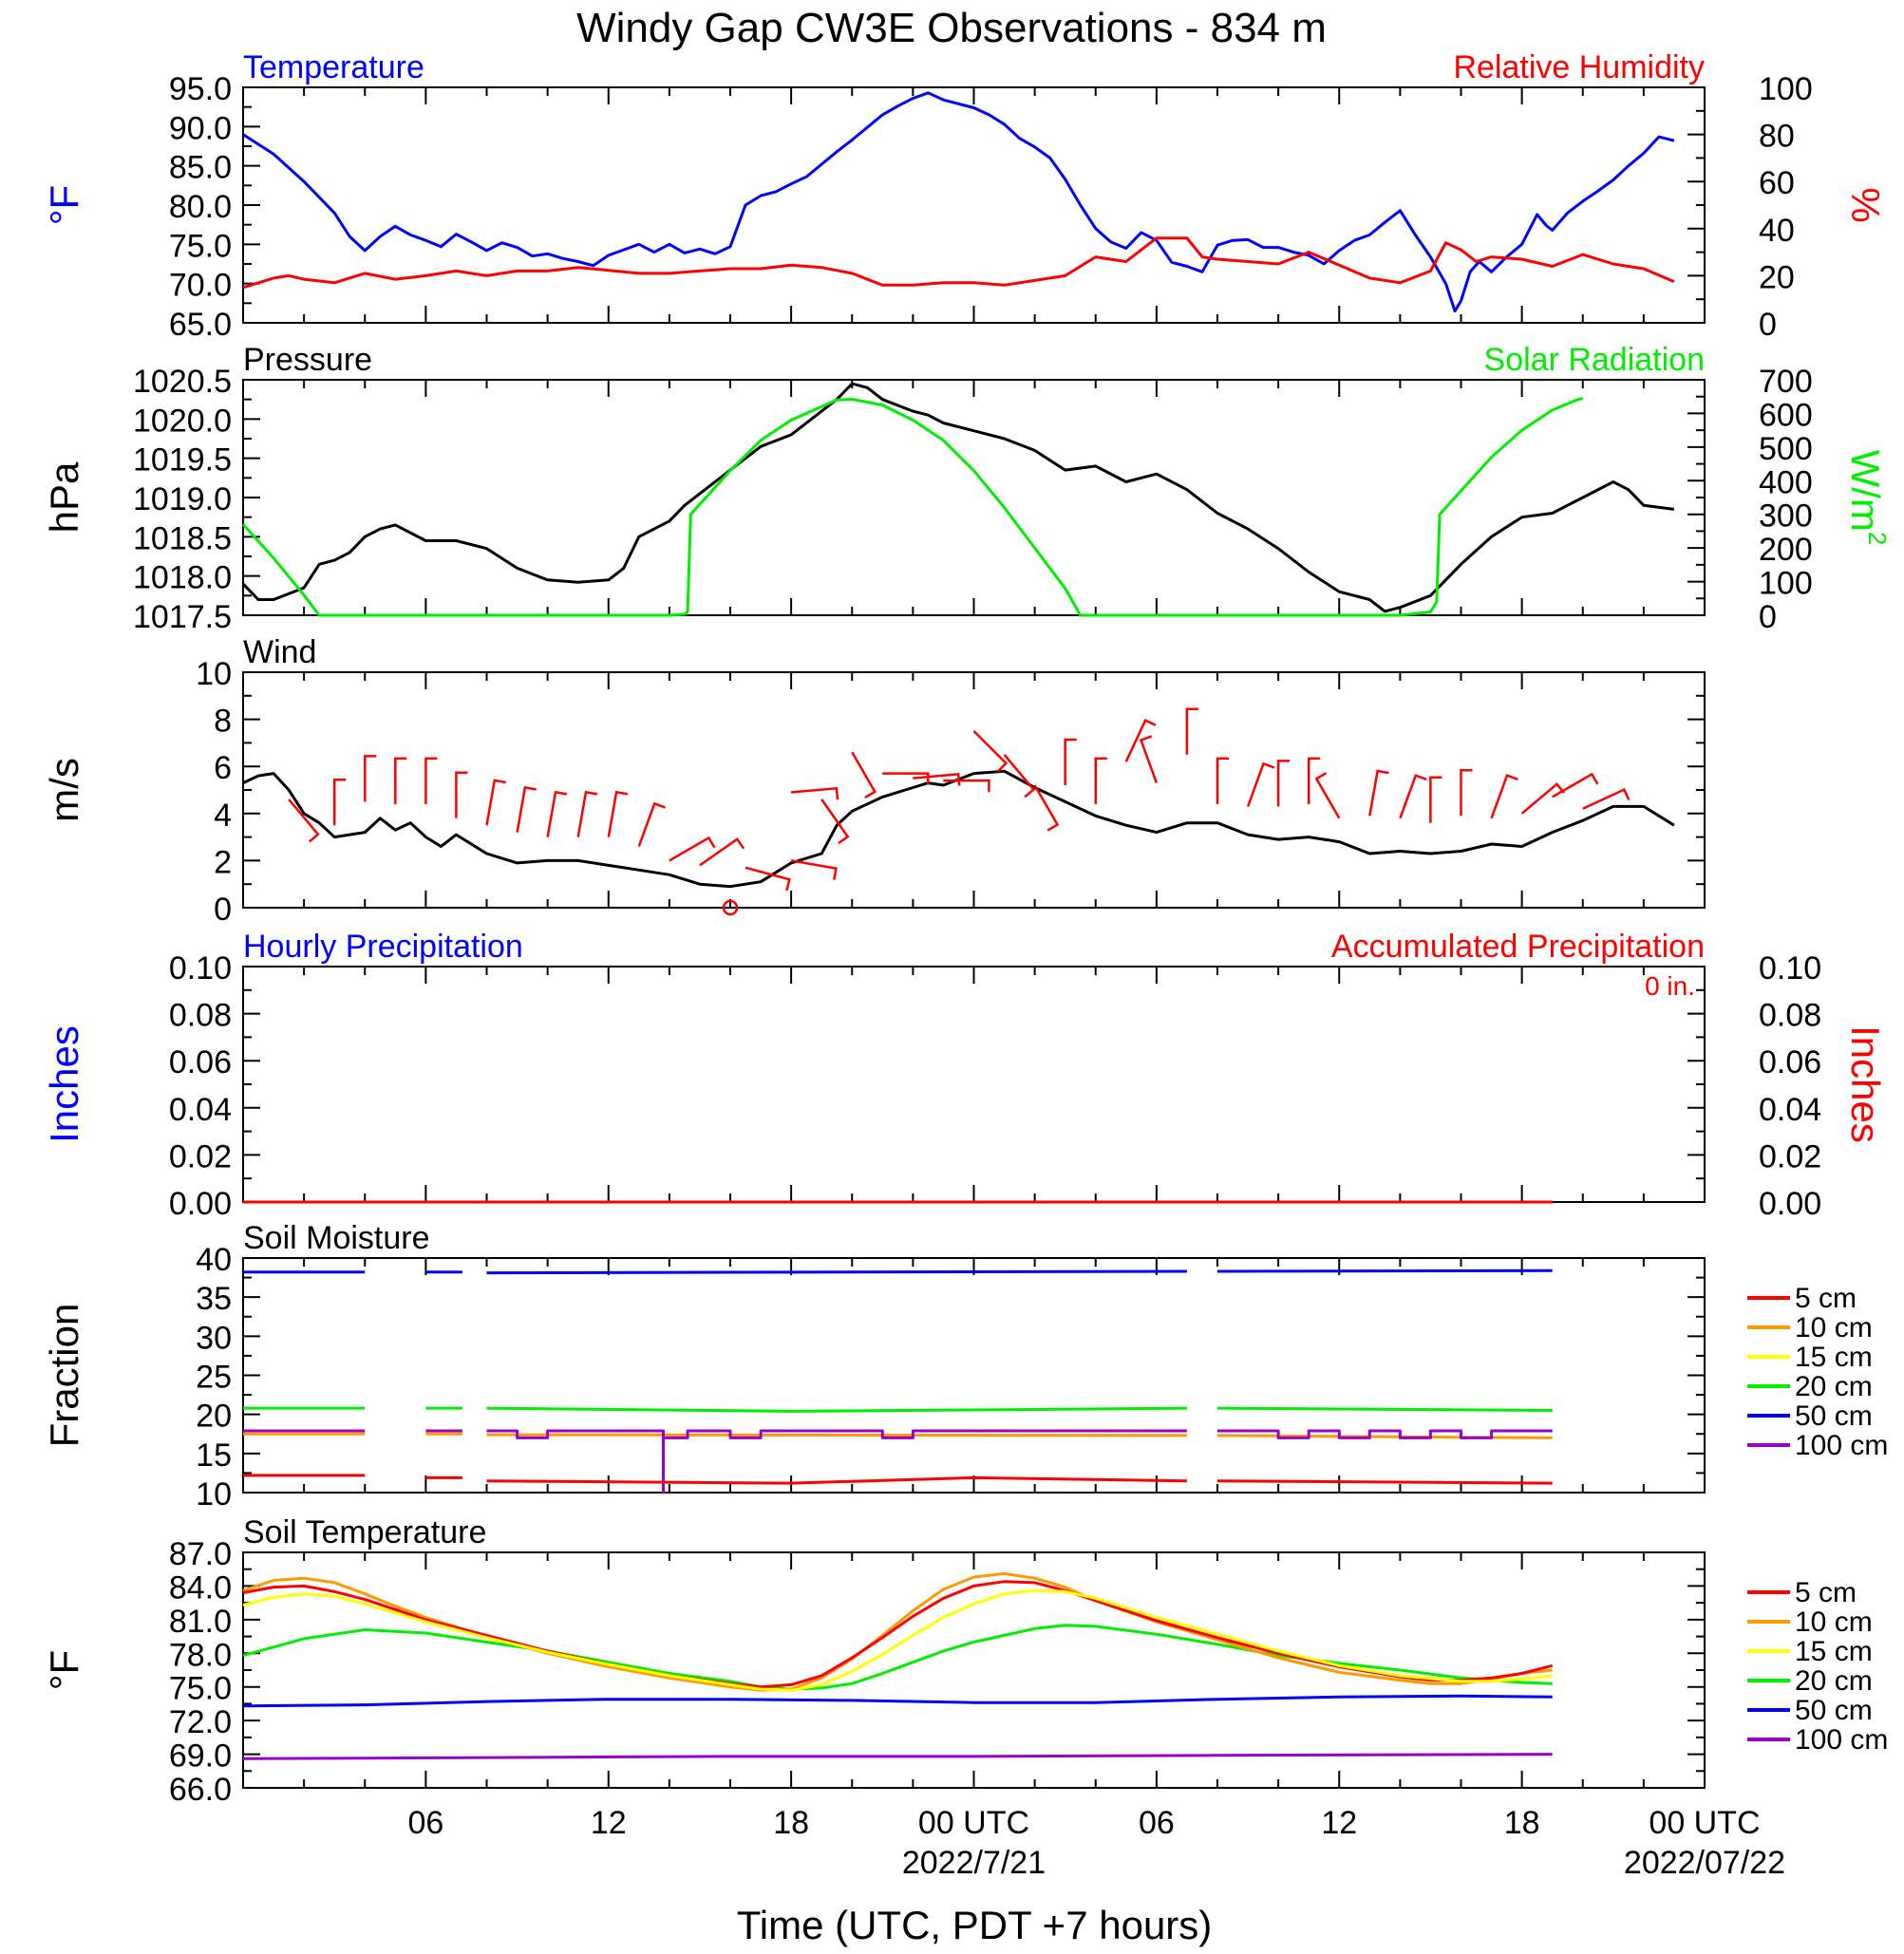 Image resolution: width=1904 pixels, height=1954 pixels. I want to click on x-axis-label: Time (UTC, PDT +7 hours), so click(975, 1925).